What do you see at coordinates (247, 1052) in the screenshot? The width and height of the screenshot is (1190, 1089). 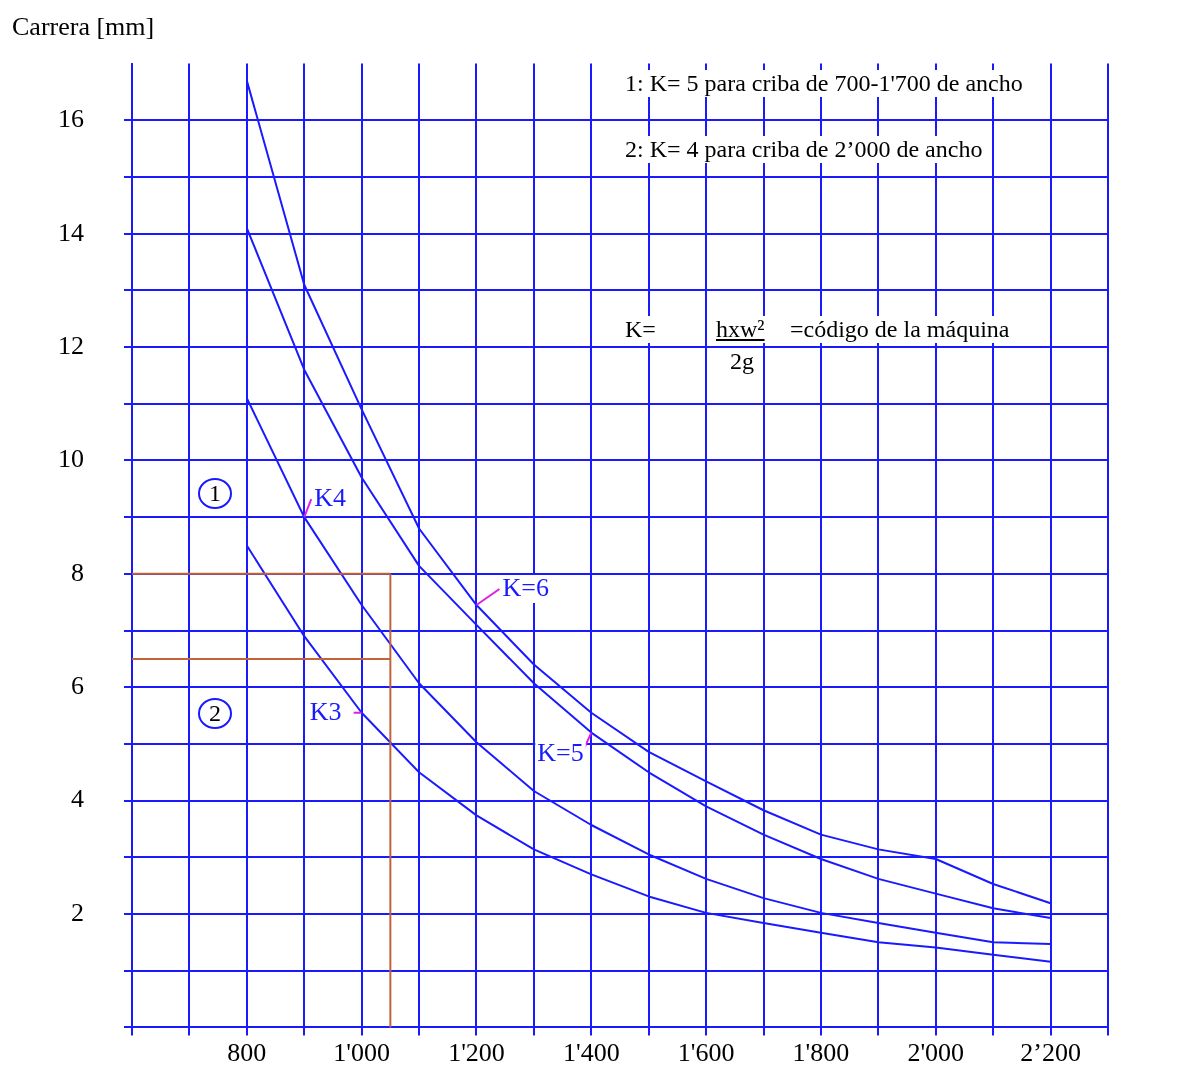 I see `x-tick-label: 800` at bounding box center [247, 1052].